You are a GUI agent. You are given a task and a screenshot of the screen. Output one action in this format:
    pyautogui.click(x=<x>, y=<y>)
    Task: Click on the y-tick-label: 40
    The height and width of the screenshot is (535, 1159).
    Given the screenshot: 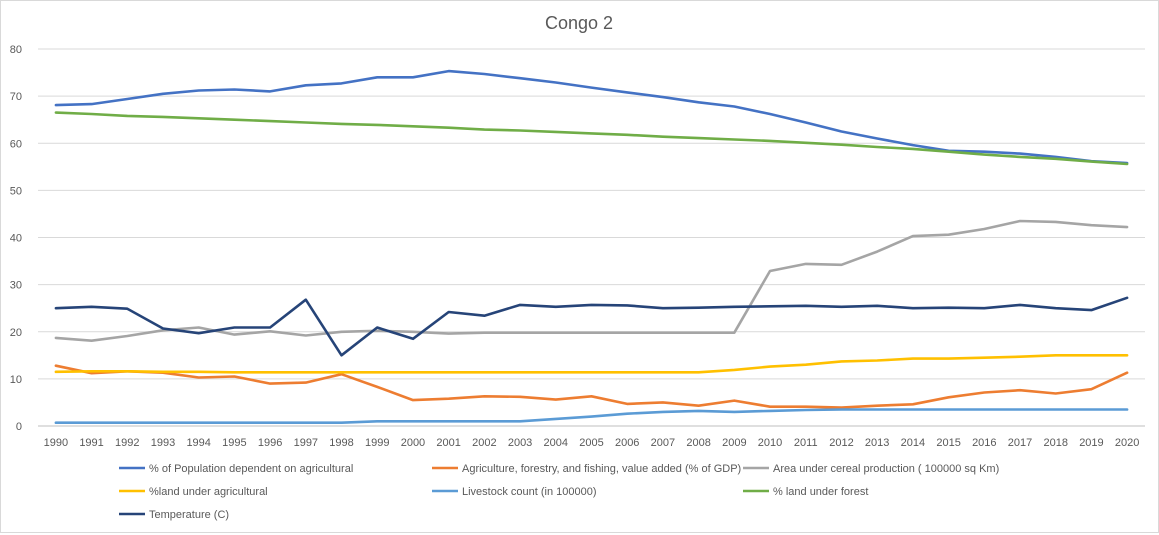 What is the action you would take?
    pyautogui.click(x=16, y=239)
    